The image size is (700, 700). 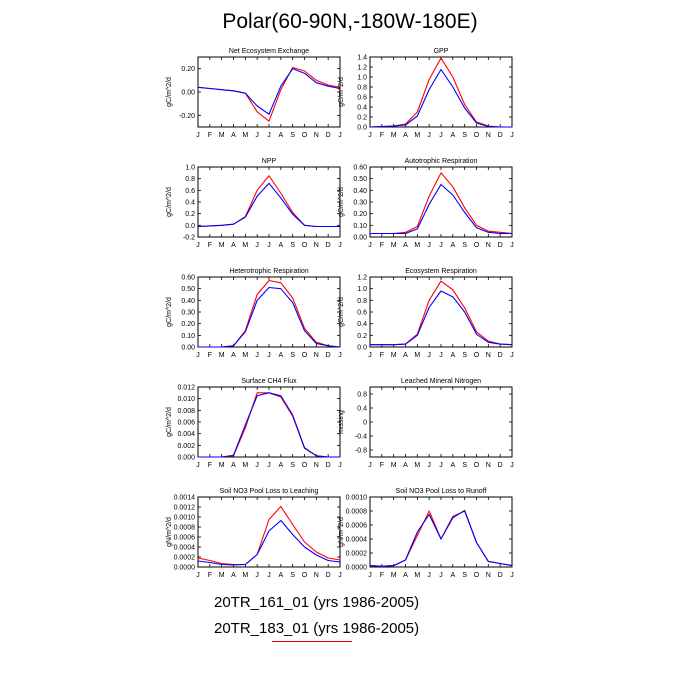 What do you see at coordinates (188, 278) in the screenshot?
I see `y-tick-label: 0.60` at bounding box center [188, 278].